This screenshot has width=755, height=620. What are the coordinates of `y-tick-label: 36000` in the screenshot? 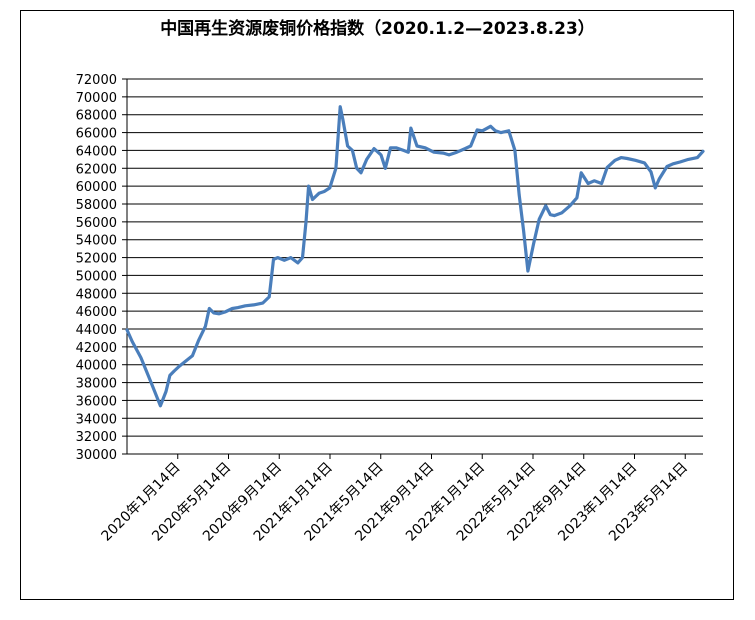 It's located at (96, 401).